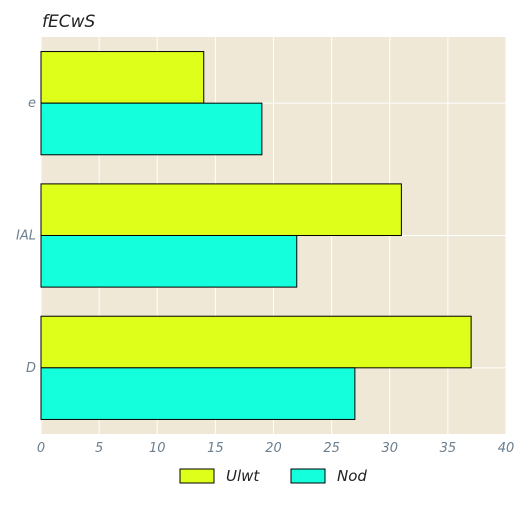 This screenshot has width=528, height=532. What do you see at coordinates (122, 77) in the screenshot?
I see `bar-ulwt-e` at bounding box center [122, 77].